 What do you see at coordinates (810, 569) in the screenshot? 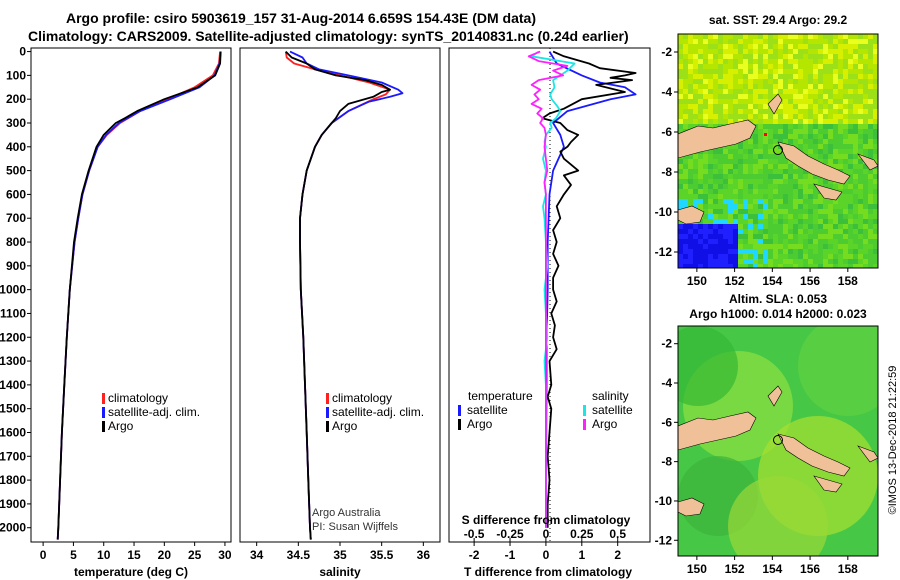
I see `map-x-tick-label: 156` at bounding box center [810, 569].